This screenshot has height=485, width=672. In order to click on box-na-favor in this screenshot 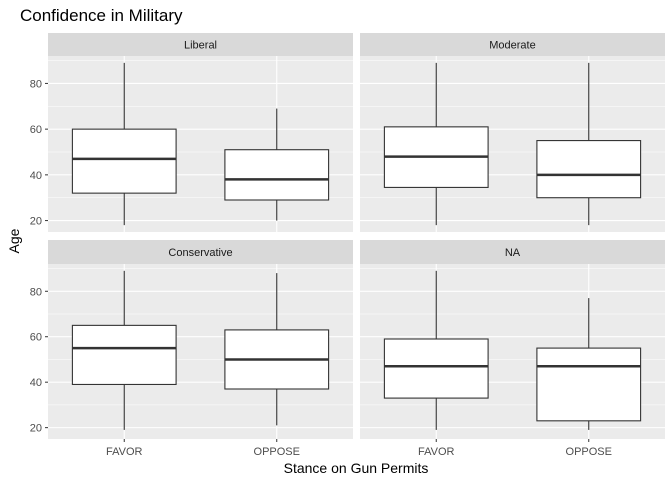, I will do `click(436, 368)`.